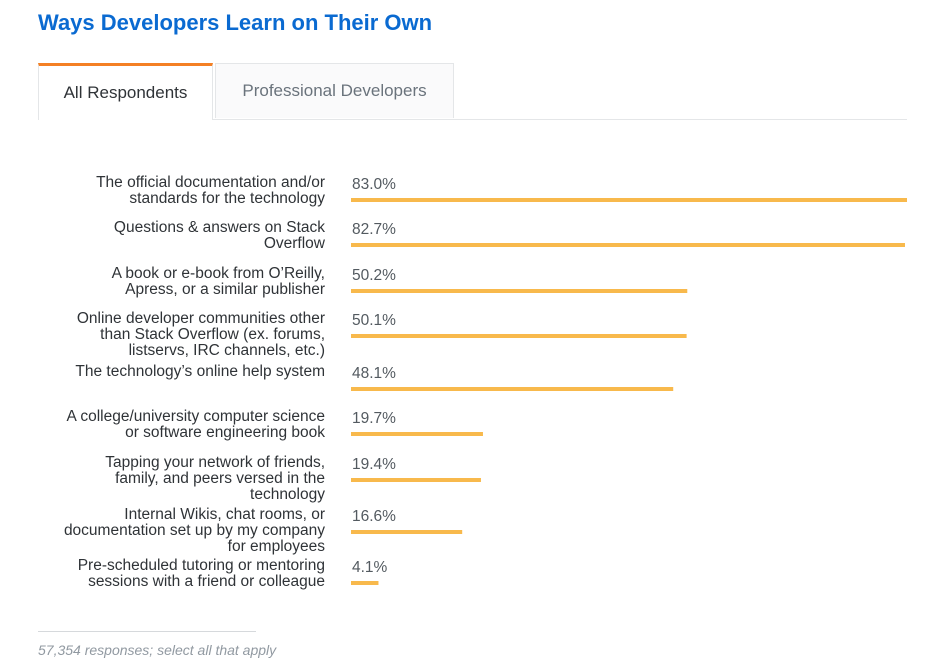 The image size is (940, 670). I want to click on category-label-line: The technology’s online help system, so click(200, 371).